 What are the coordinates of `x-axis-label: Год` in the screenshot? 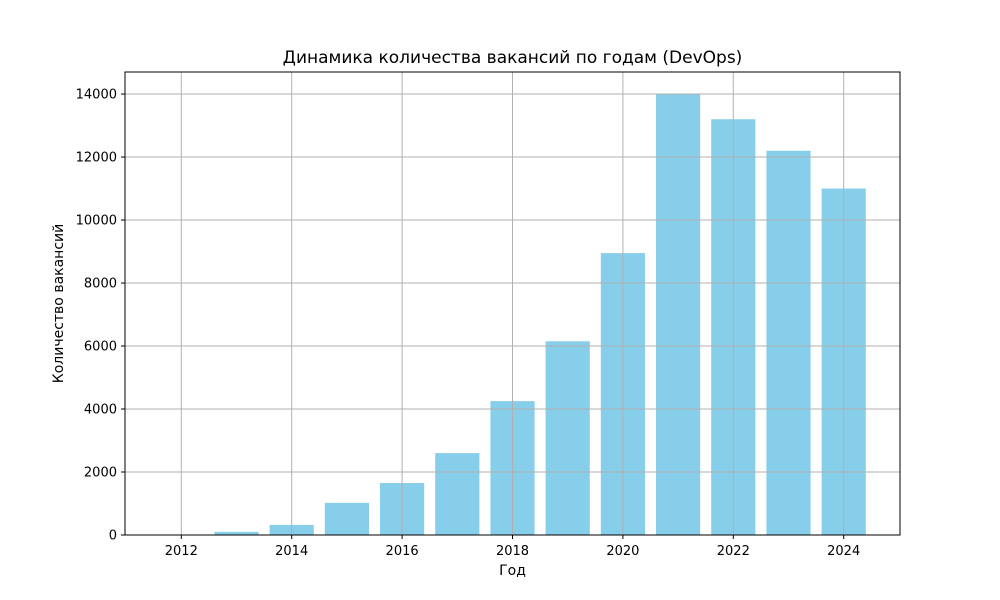 It's located at (512, 571).